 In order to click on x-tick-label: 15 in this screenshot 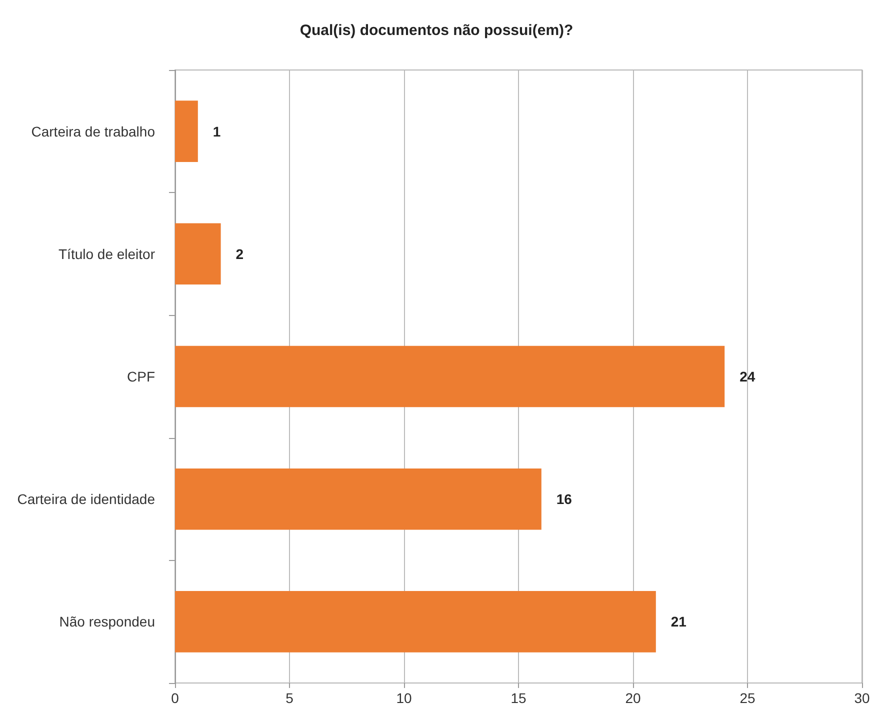, I will do `click(518, 698)`.